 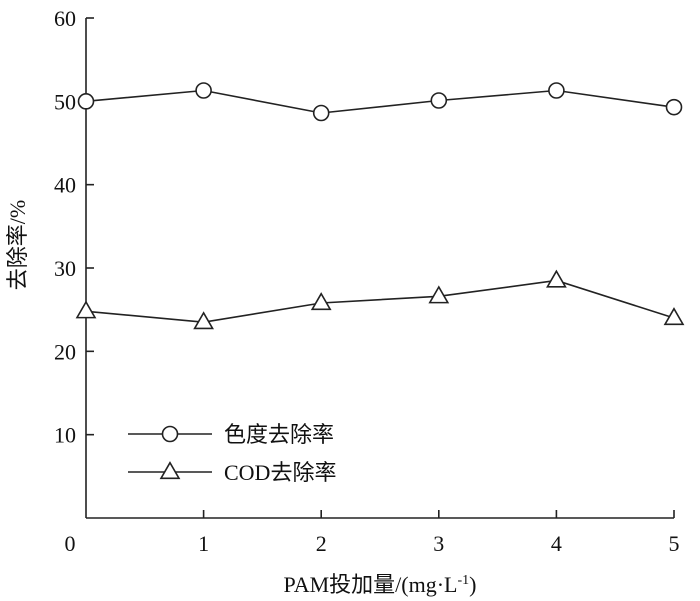 I want to click on legend-item: 色度去除率, so click(x=231, y=434).